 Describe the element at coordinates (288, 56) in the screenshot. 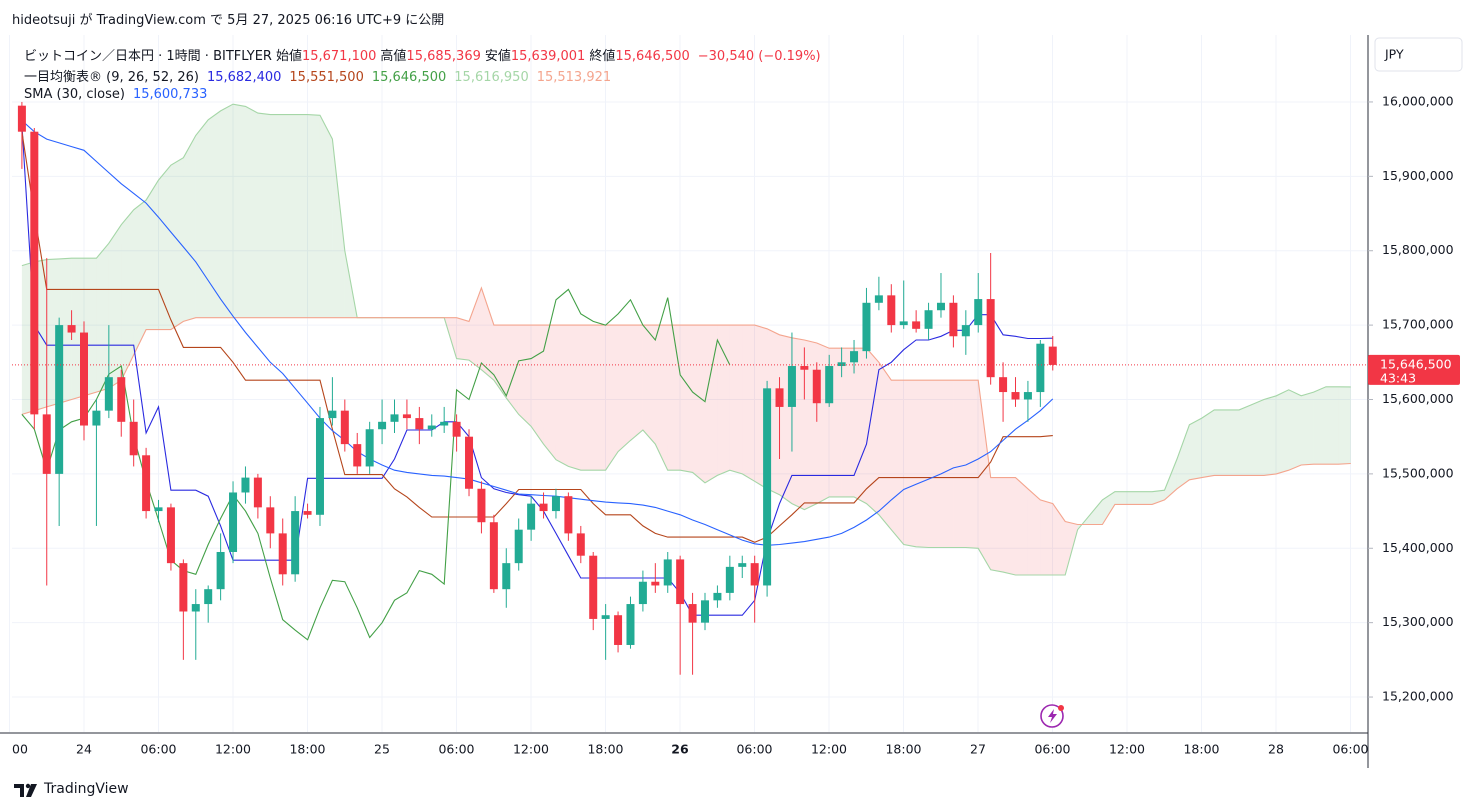

I see `ohlc-name: 始値` at that location.